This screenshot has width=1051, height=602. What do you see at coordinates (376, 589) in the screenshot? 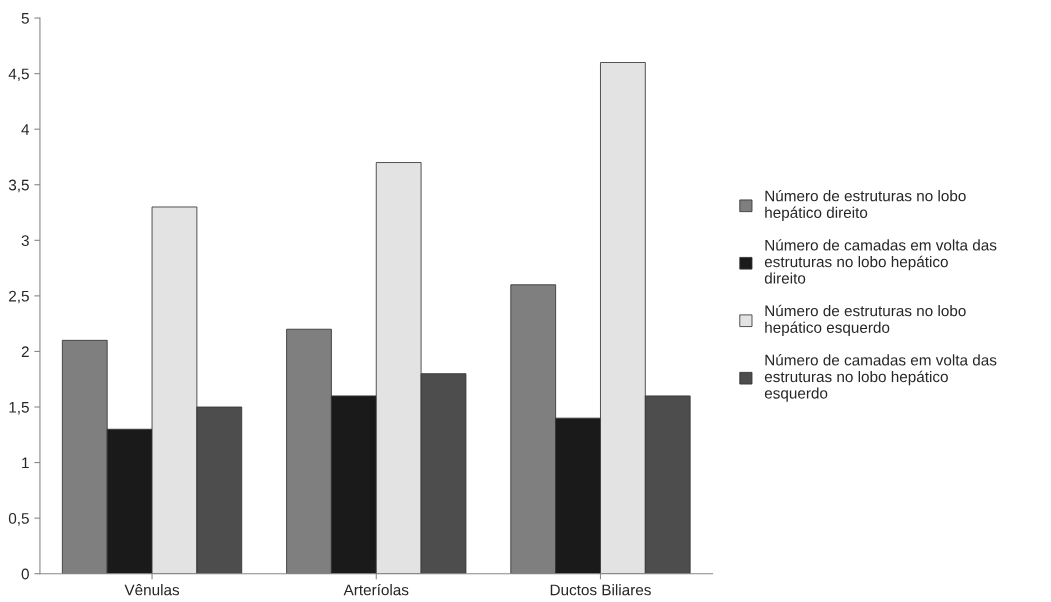
I see `x-tick-label: Arteríolas` at bounding box center [376, 589].